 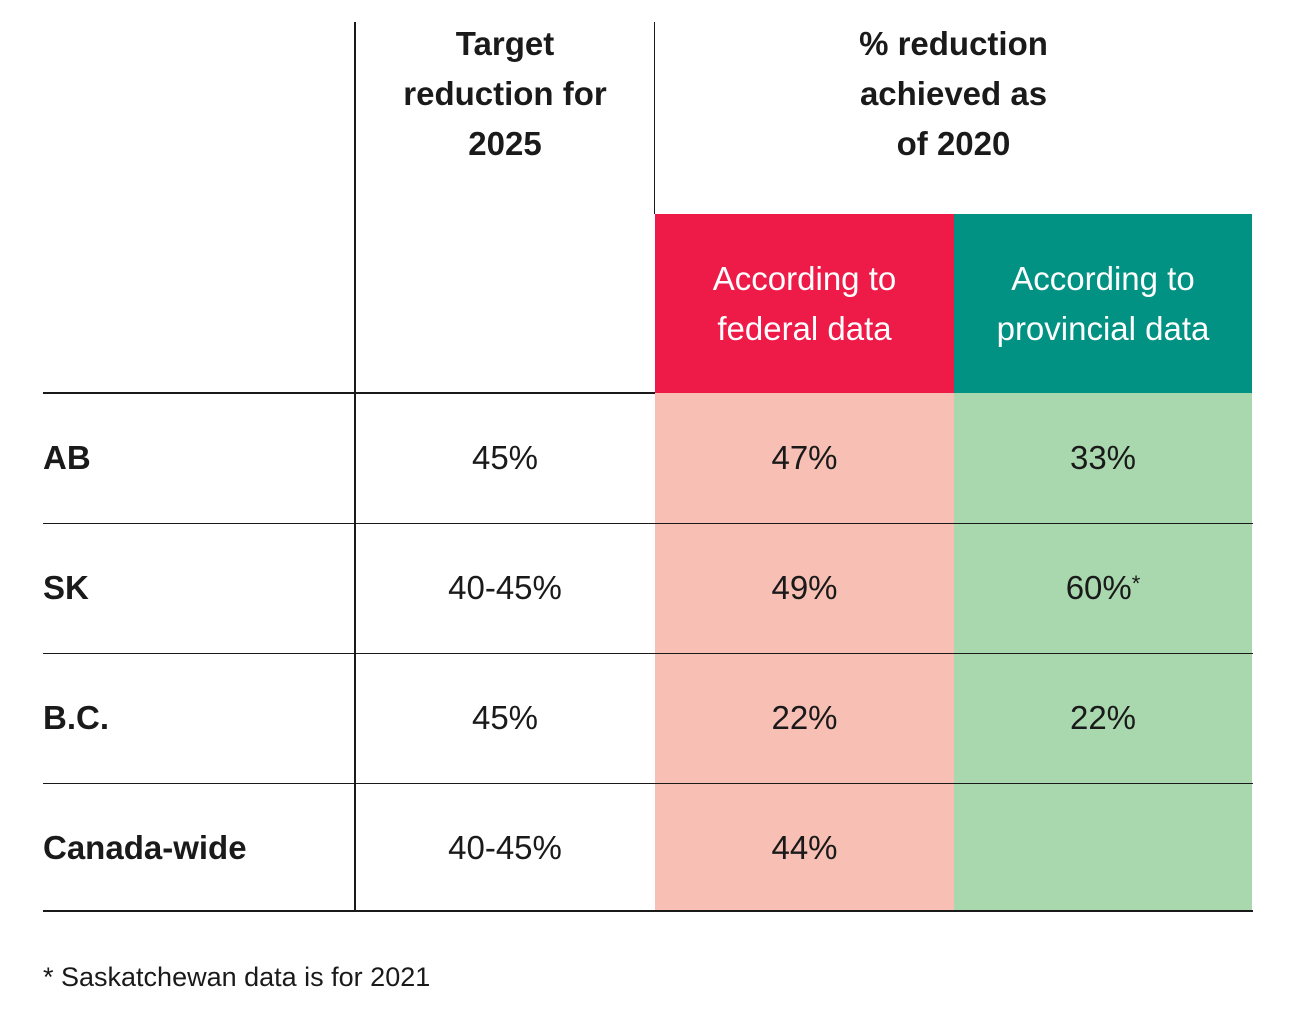 I want to click on provincial-value, so click(x=1103, y=848).